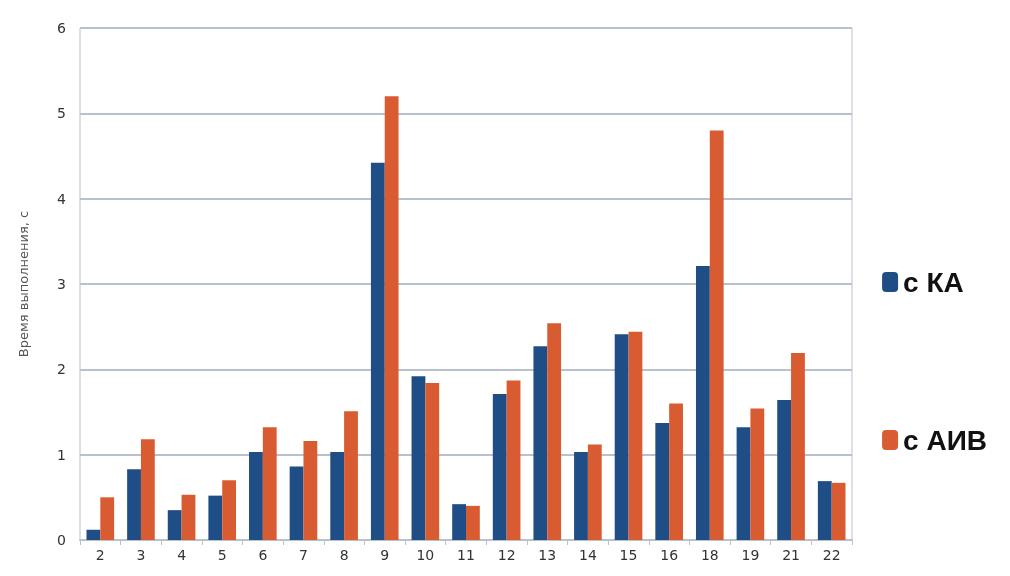 This screenshot has width=1010, height=576. What do you see at coordinates (933, 282) in the screenshot?
I see `legend-label: с КА` at bounding box center [933, 282].